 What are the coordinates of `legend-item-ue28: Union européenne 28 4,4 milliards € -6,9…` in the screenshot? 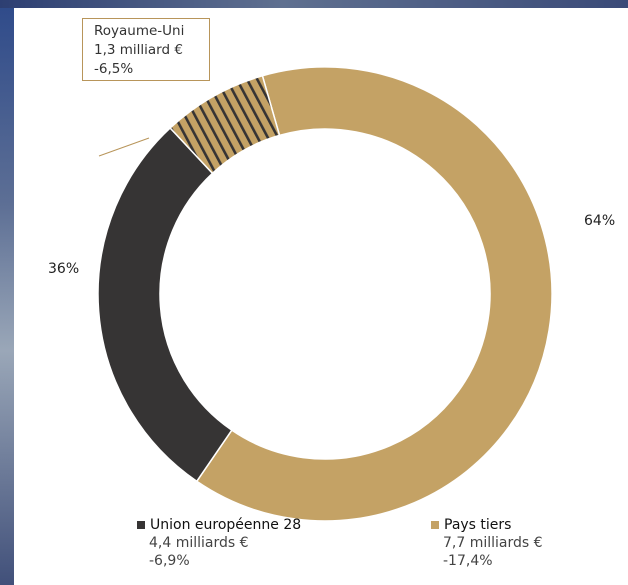 It's located at (219, 543).